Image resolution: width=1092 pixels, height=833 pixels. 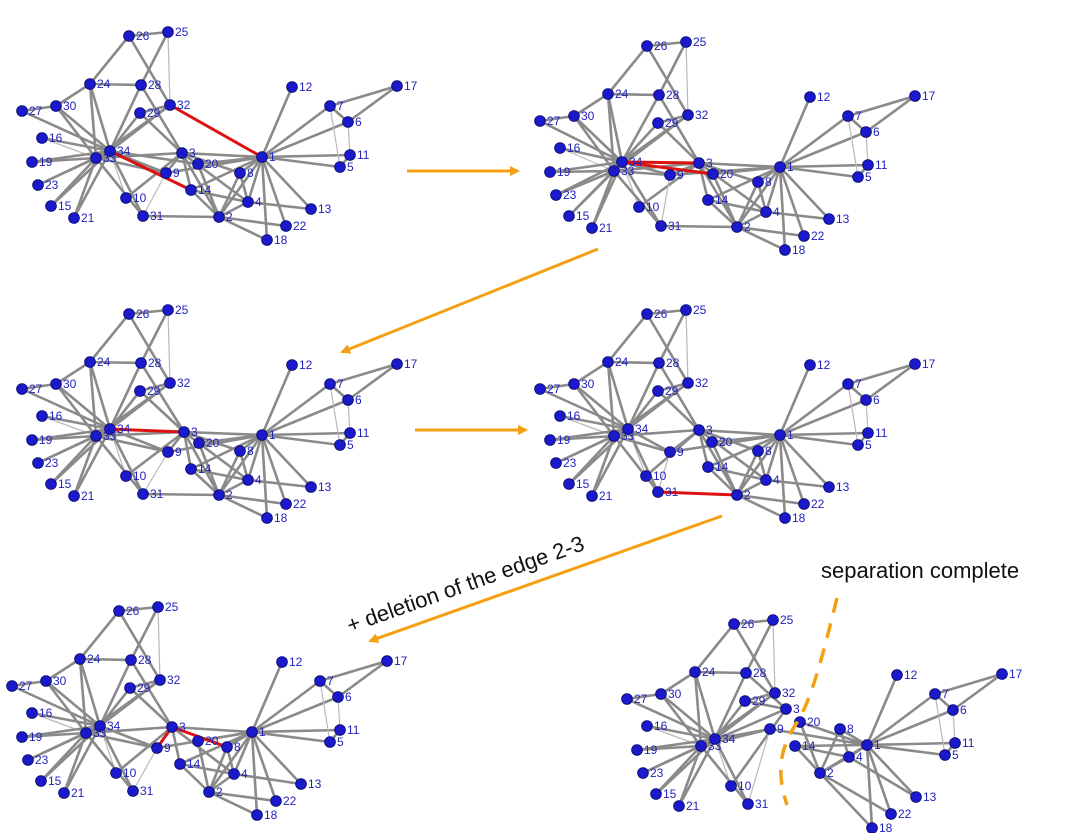 What do you see at coordinates (348, 697) in the screenshot?
I see `node-label-6: 6` at bounding box center [348, 697].